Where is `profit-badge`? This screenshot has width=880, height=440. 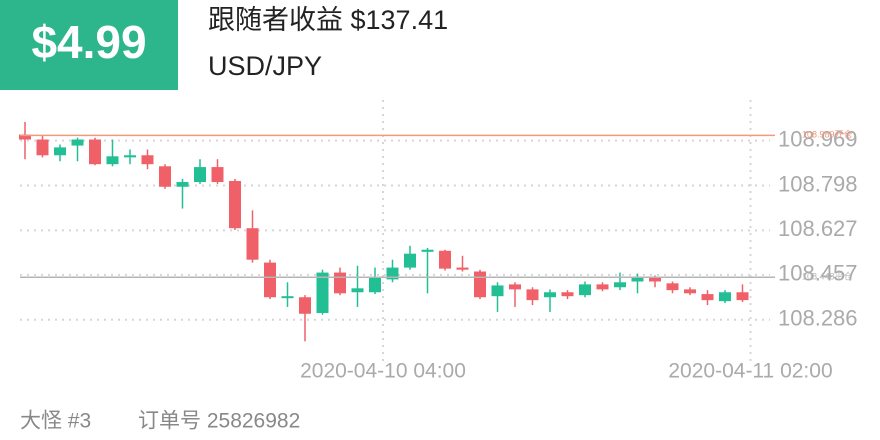 profit-badge is located at coordinates (89, 45).